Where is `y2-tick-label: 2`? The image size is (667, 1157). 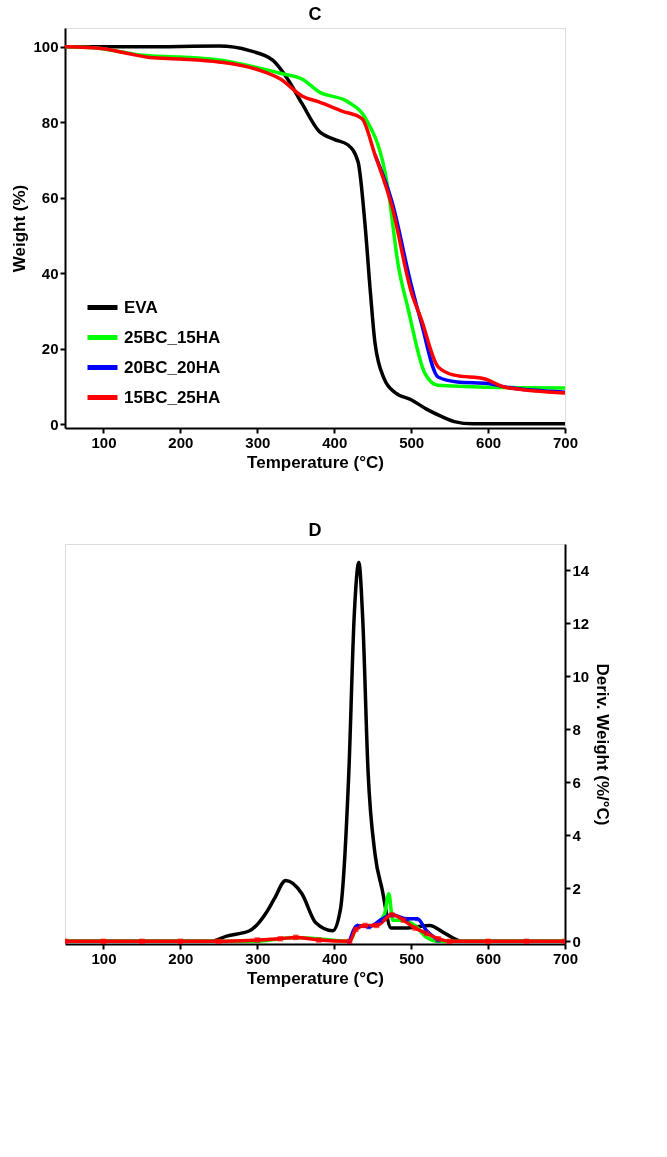
y2-tick-label: 2 is located at coordinates (576, 888).